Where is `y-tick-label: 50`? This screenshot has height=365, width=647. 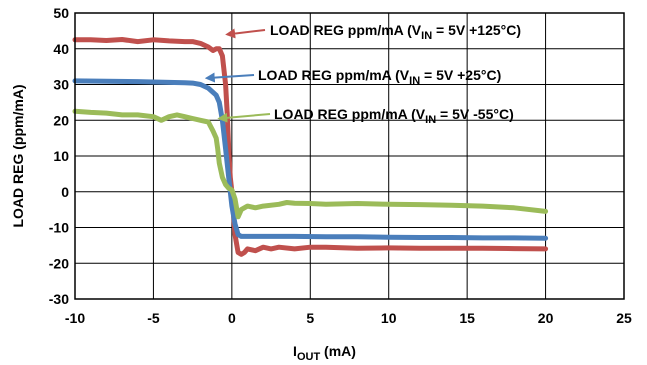 y-tick-label: 50 is located at coordinates (61, 13).